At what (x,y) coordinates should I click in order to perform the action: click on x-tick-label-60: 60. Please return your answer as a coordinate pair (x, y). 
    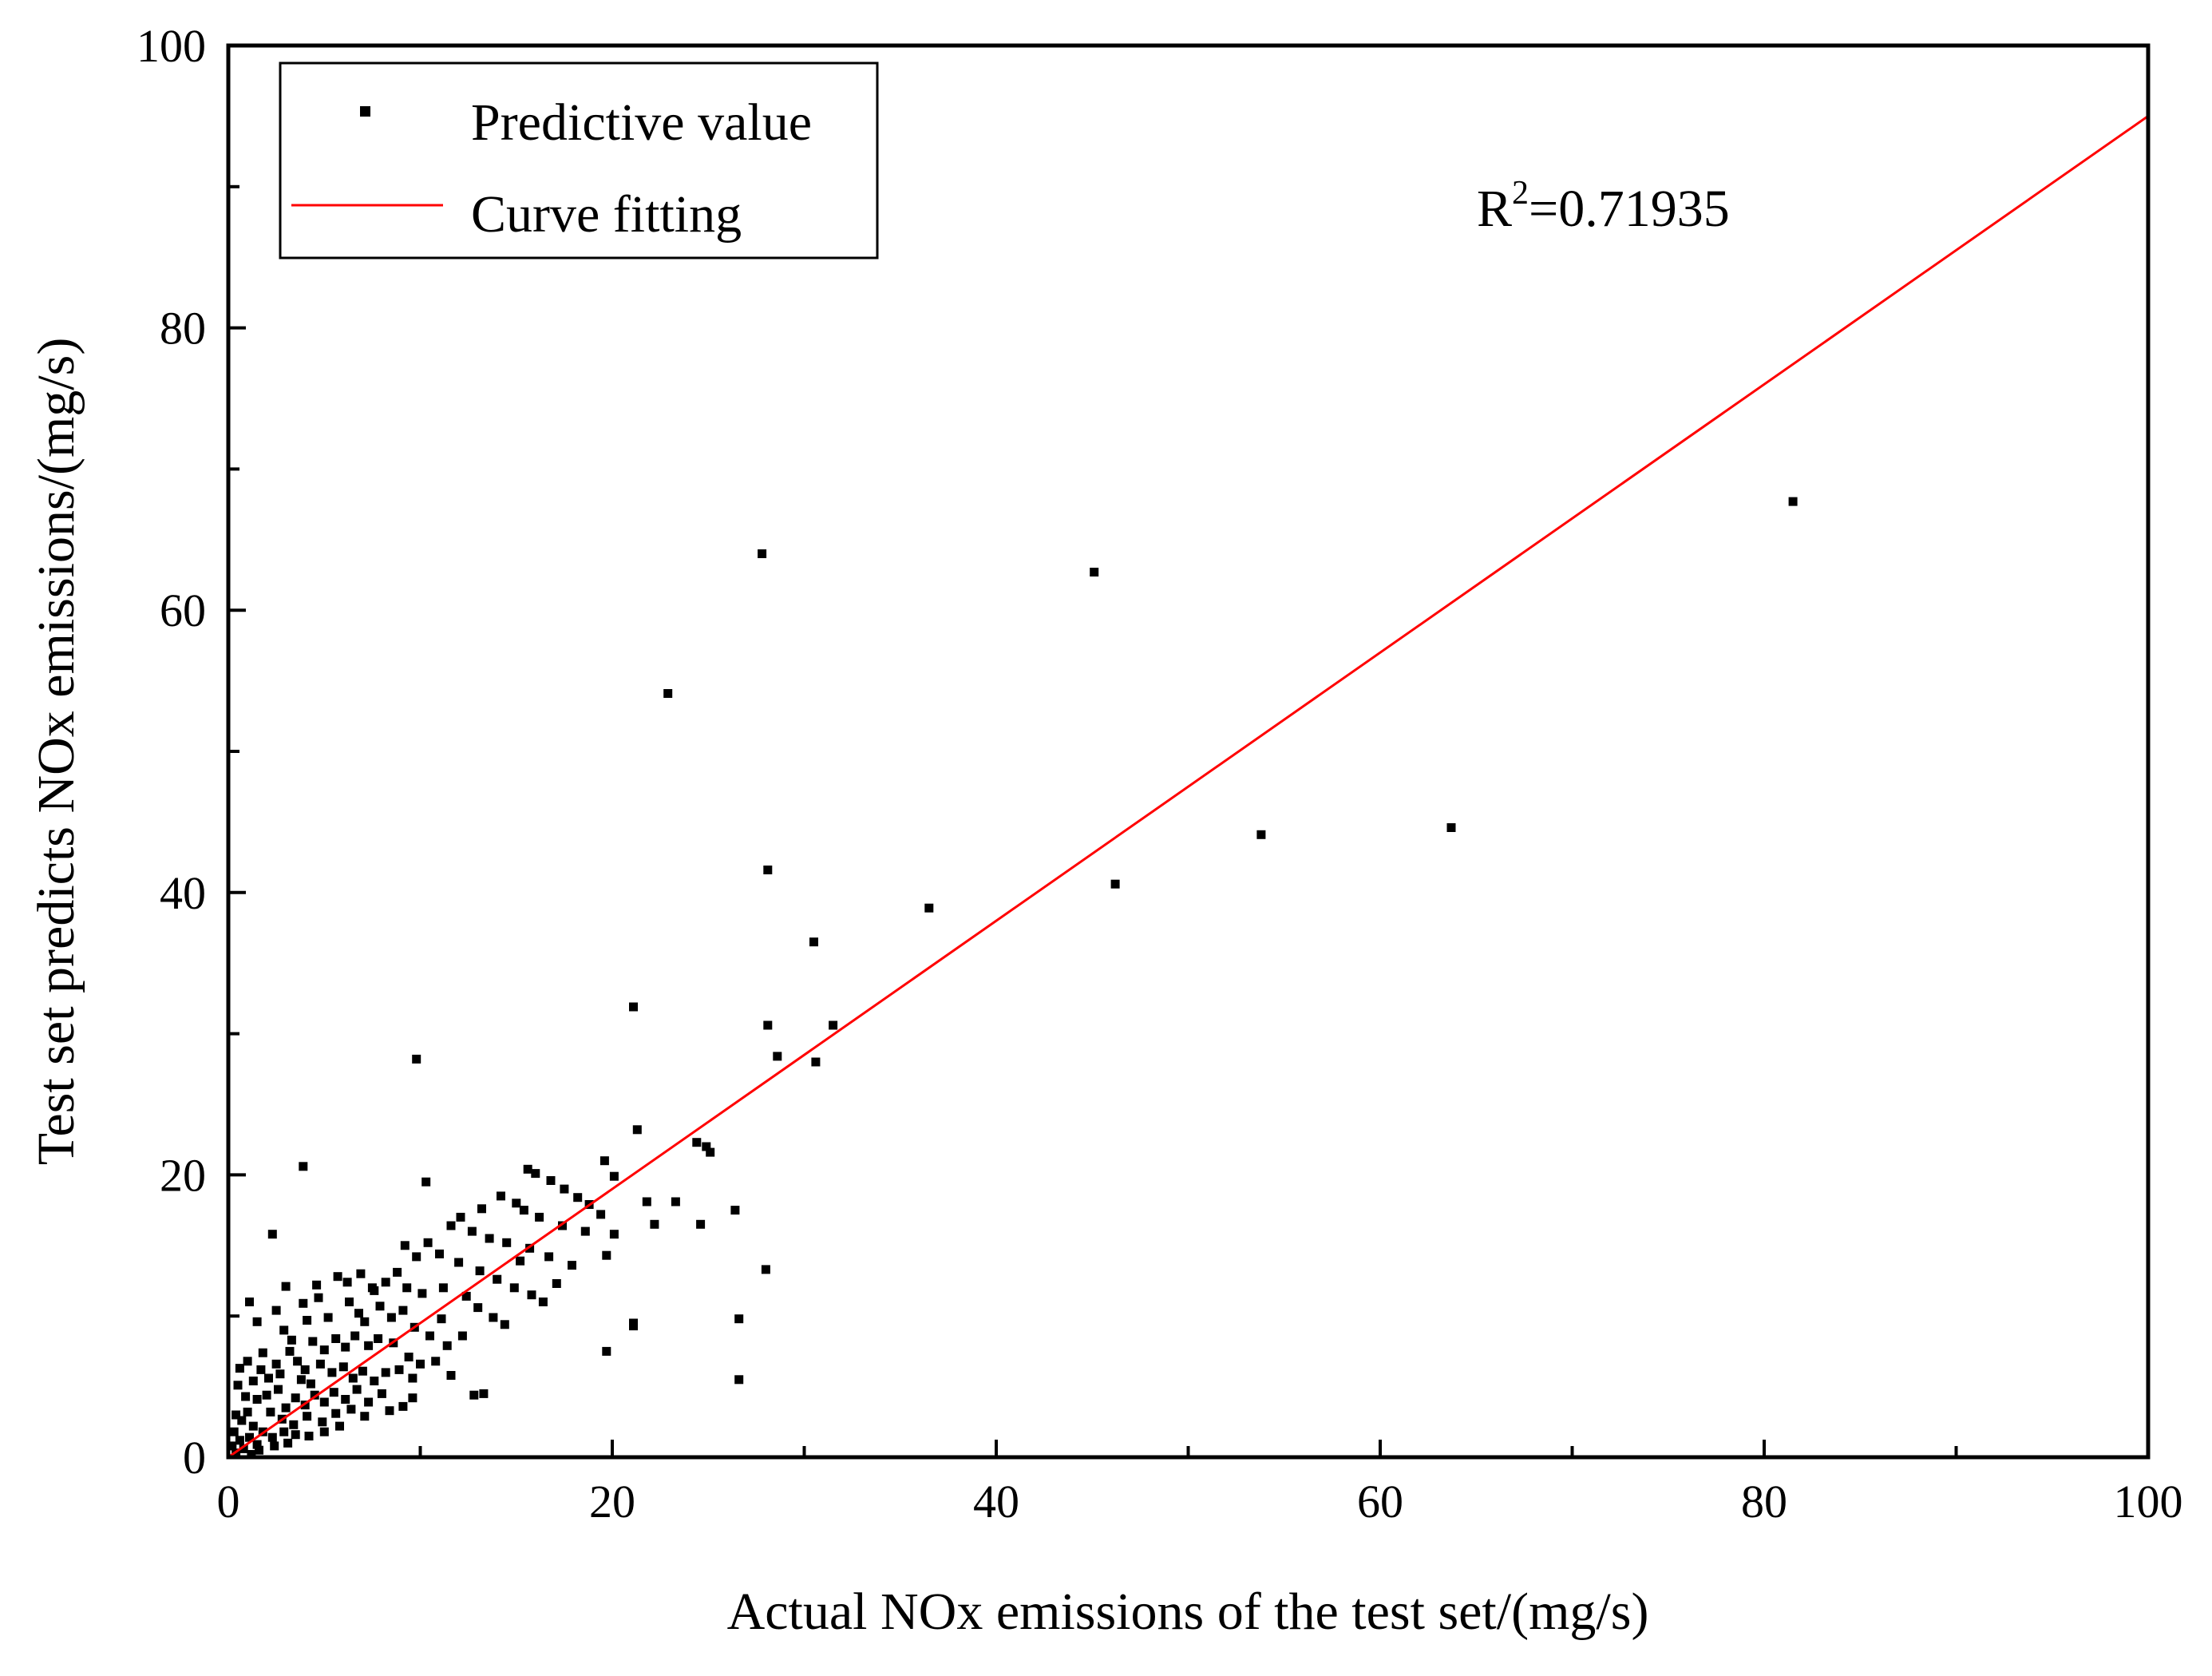
    Looking at the image, I should click on (1380, 1501).